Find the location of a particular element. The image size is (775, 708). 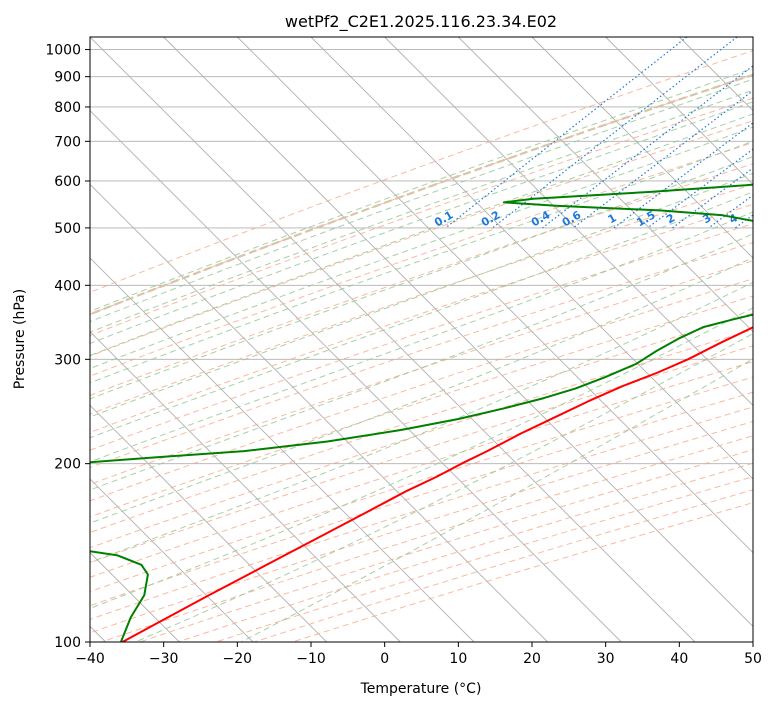

y-tick-label: 800 is located at coordinates (67, 108).